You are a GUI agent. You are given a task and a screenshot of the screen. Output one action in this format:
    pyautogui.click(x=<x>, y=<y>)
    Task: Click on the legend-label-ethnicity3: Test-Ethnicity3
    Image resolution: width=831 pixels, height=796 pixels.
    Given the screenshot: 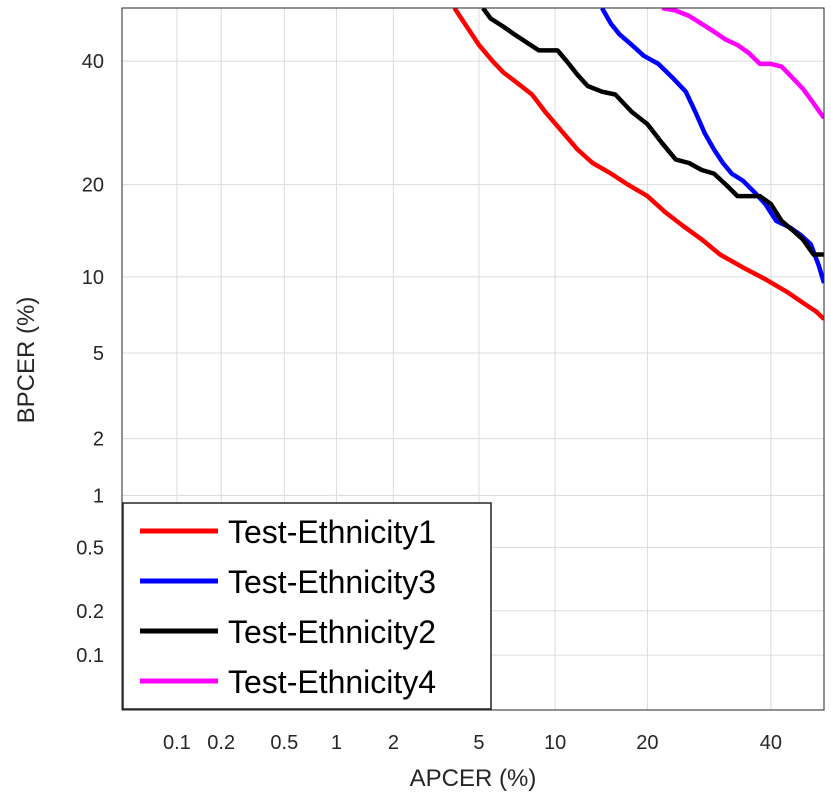 What is the action you would take?
    pyautogui.click(x=332, y=582)
    